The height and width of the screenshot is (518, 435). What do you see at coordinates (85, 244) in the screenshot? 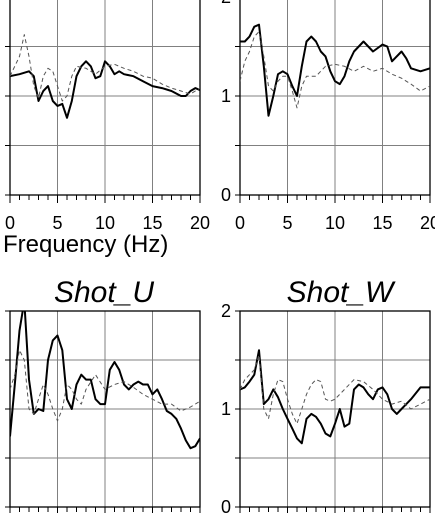
I see `shared-x-axis-label: Frequency (Hz)` at bounding box center [85, 244].